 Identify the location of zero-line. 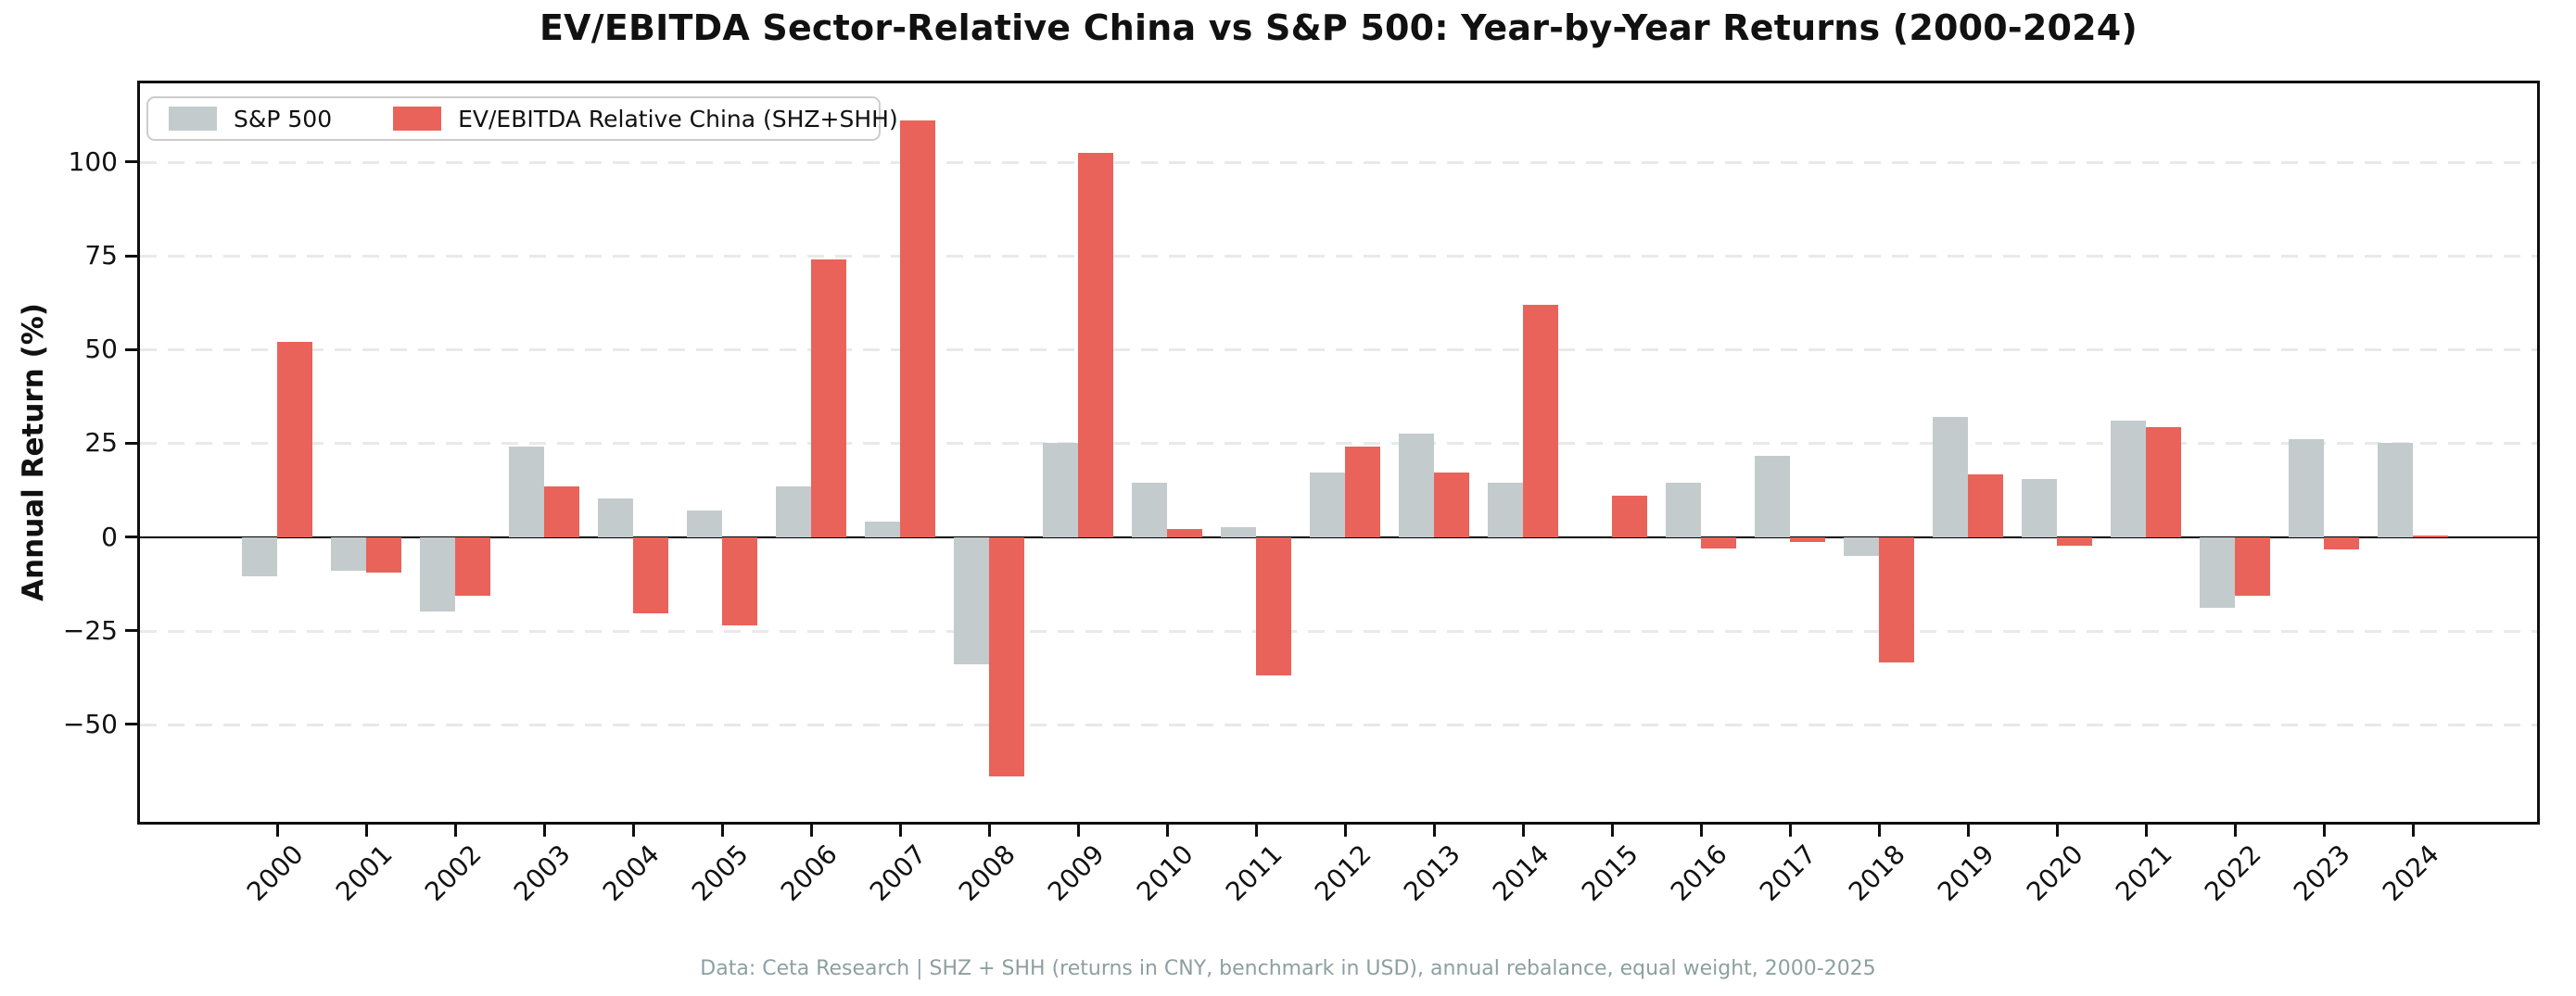
(1338, 537).